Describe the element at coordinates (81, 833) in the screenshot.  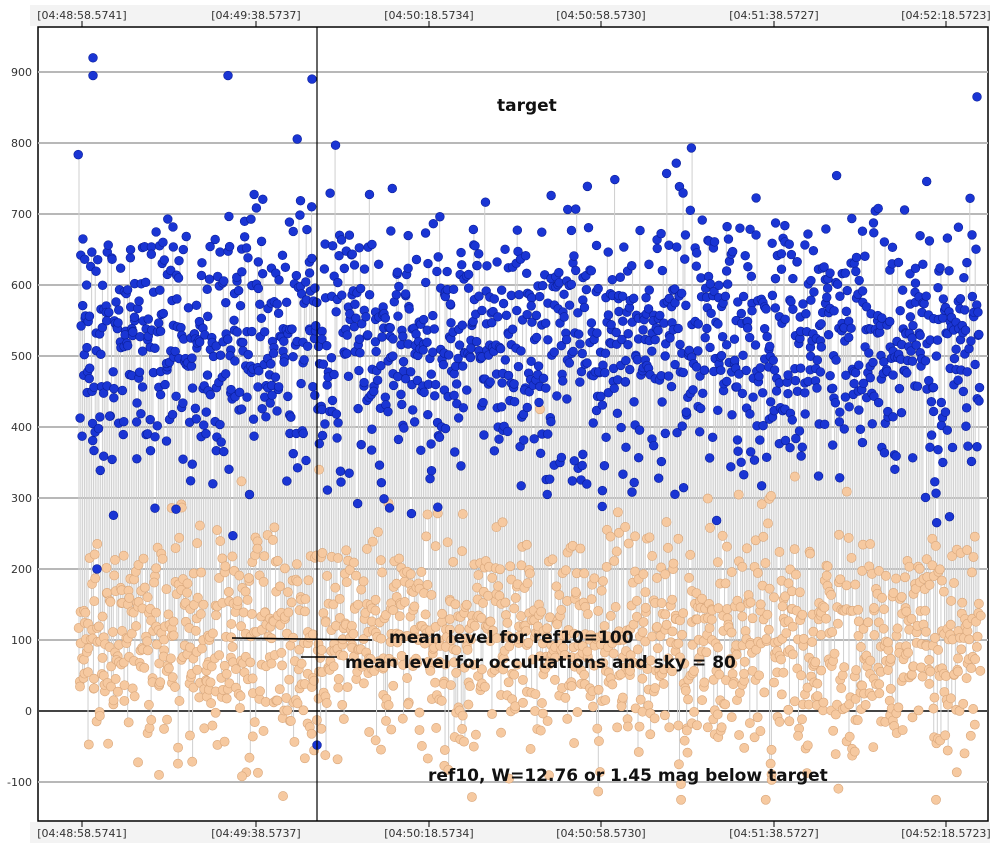
I see `x-tick-label-bottom: [04:48:58.5741]` at that location.